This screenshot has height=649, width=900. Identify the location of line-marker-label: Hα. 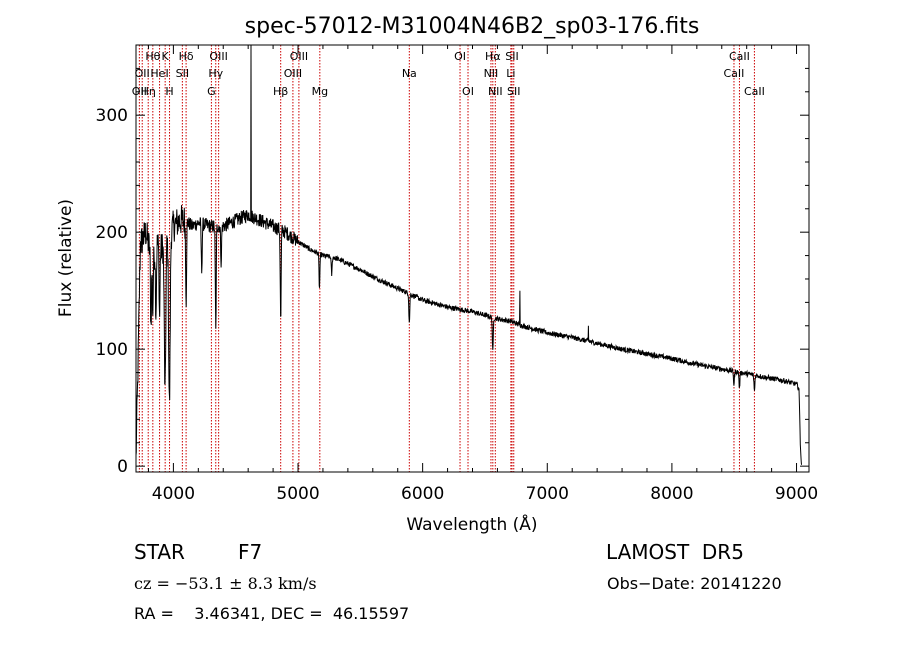
(493, 56).